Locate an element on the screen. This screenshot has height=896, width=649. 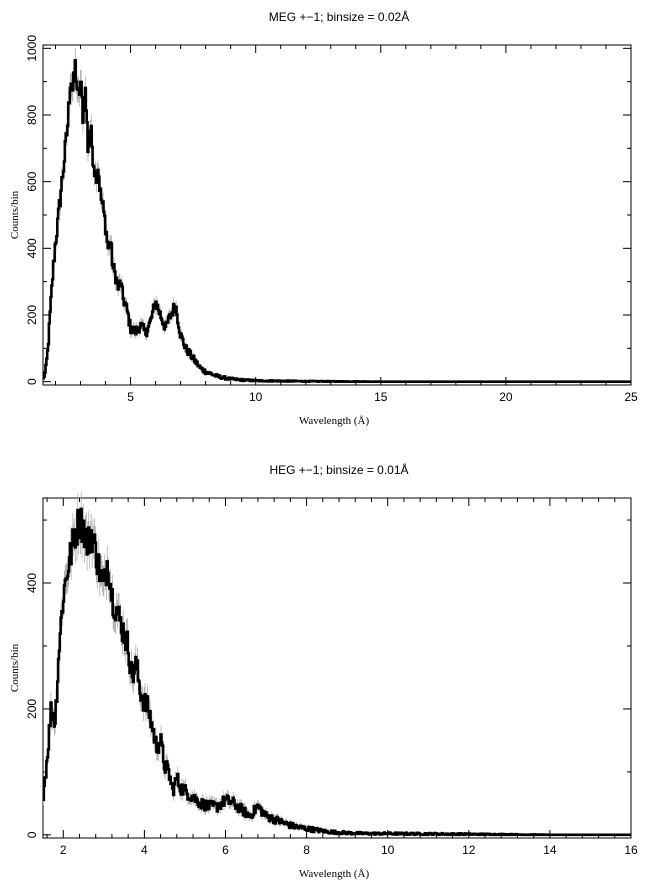
meg-x-tick-label: 25 is located at coordinates (631, 397).